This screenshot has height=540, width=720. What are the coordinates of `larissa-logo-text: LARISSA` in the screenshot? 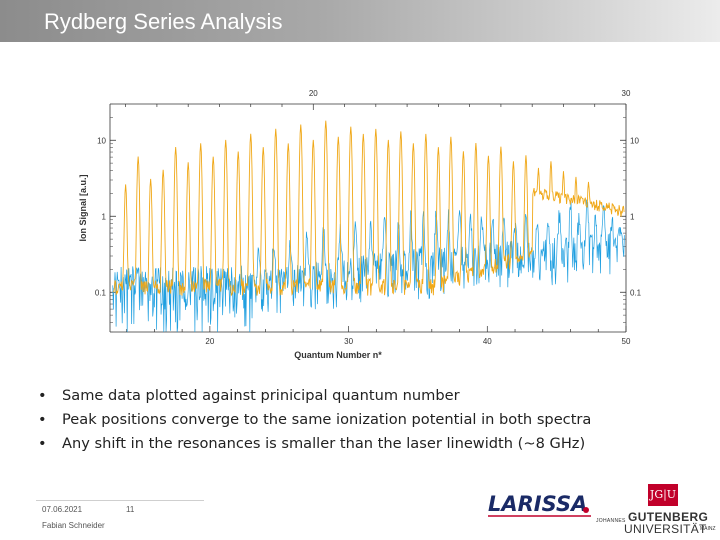 It's located at (537, 504).